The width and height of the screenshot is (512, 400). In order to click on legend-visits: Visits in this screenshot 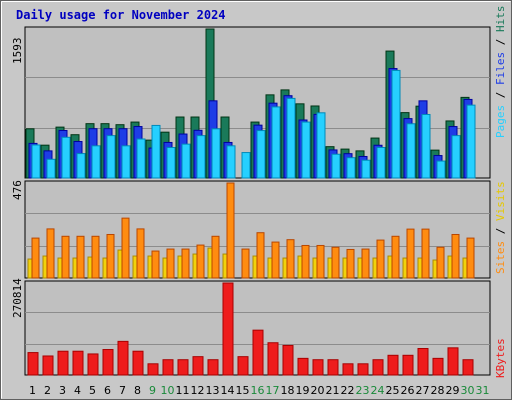, I will do `click(500, 201)`.